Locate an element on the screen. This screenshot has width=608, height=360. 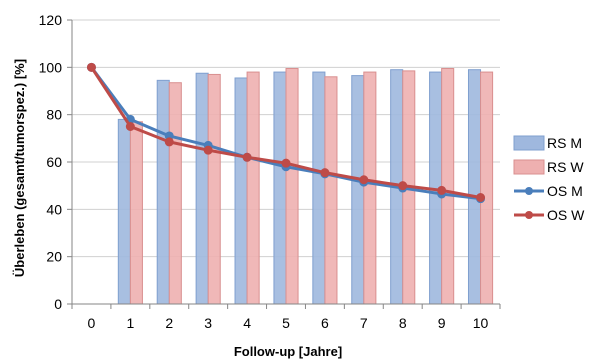
x-axis-title: Follow-up [Jahre] is located at coordinates (288, 351).